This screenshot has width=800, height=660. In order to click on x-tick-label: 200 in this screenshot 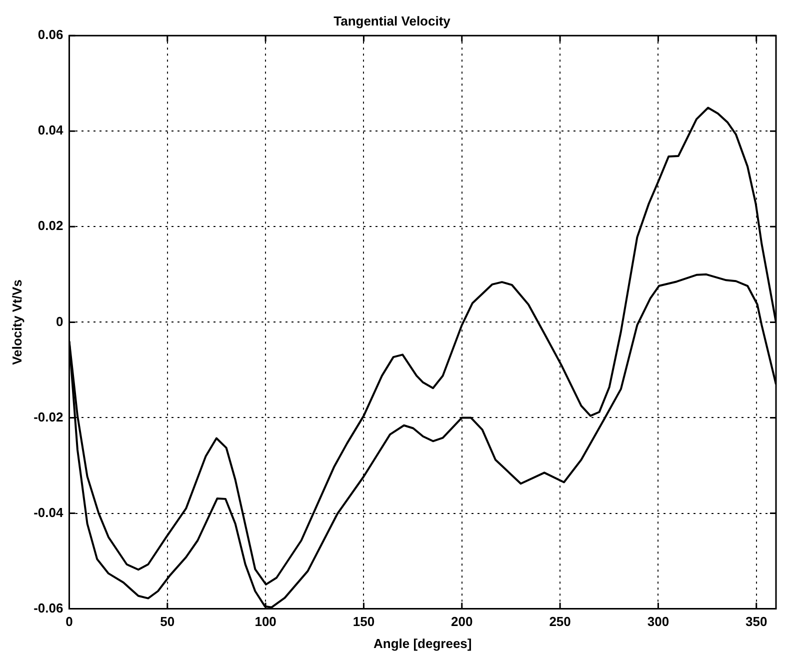, I will do `click(462, 622)`.